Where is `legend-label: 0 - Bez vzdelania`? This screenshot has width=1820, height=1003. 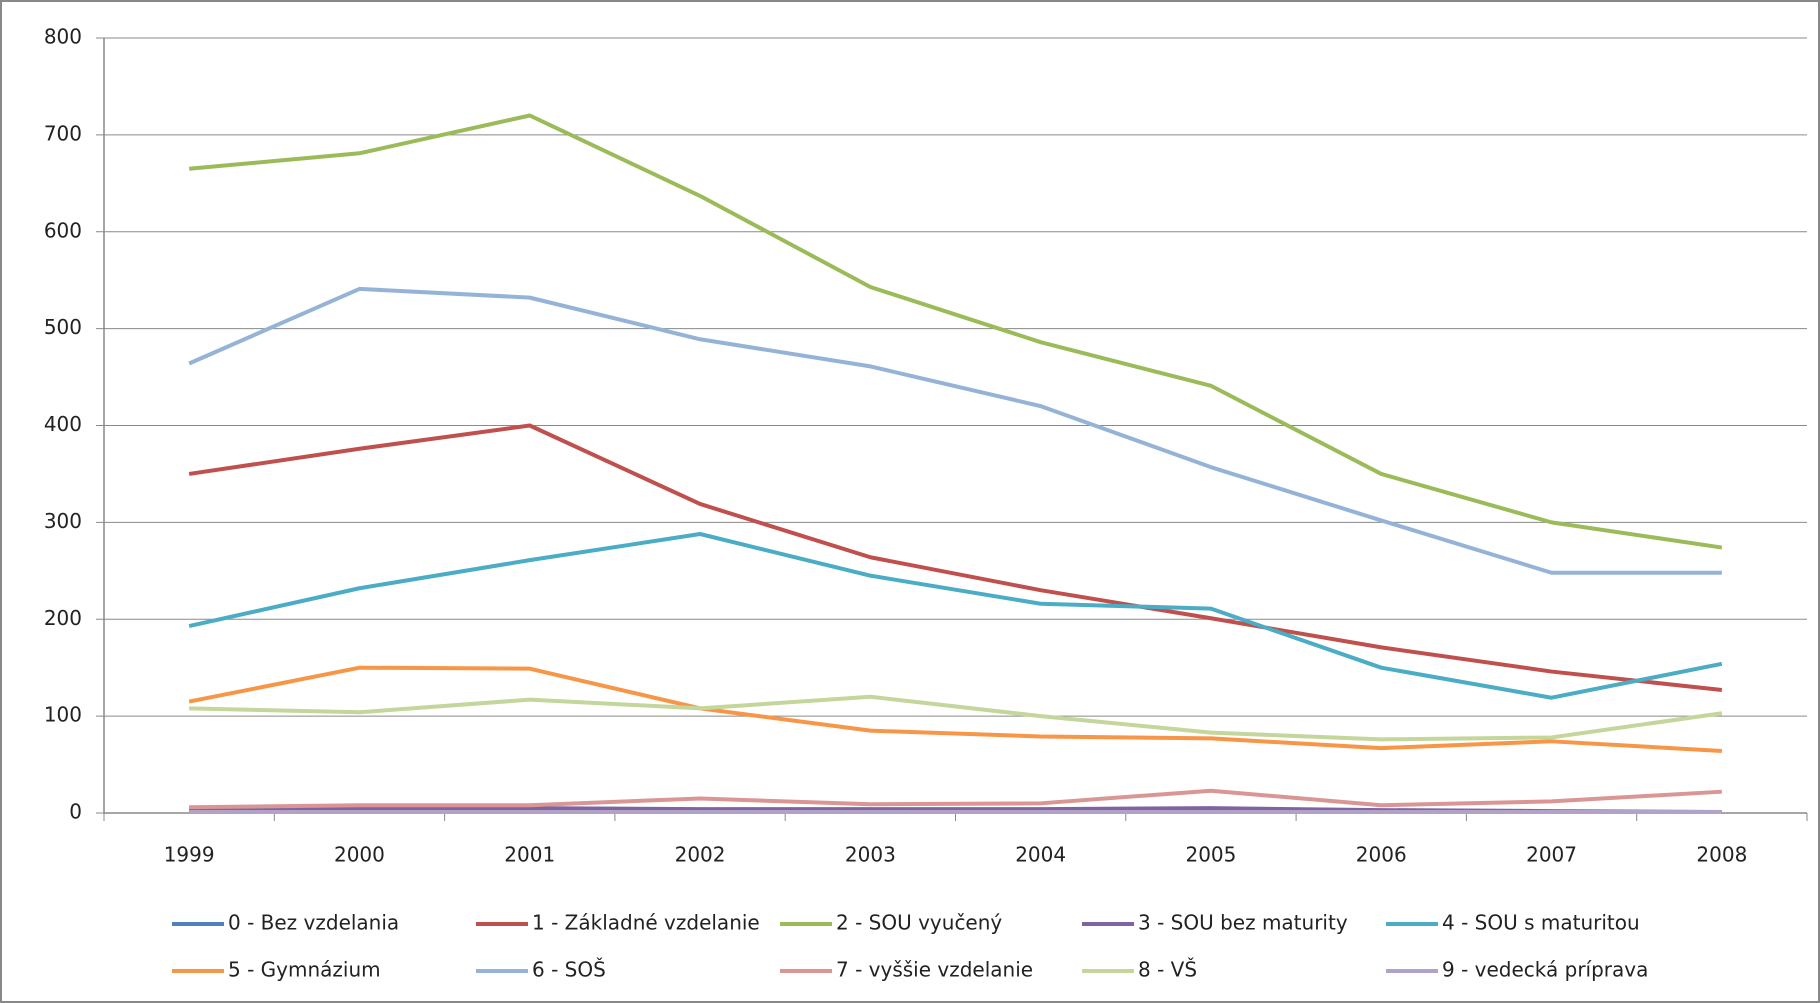 legend-label: 0 - Bez vzdelania is located at coordinates (313, 923).